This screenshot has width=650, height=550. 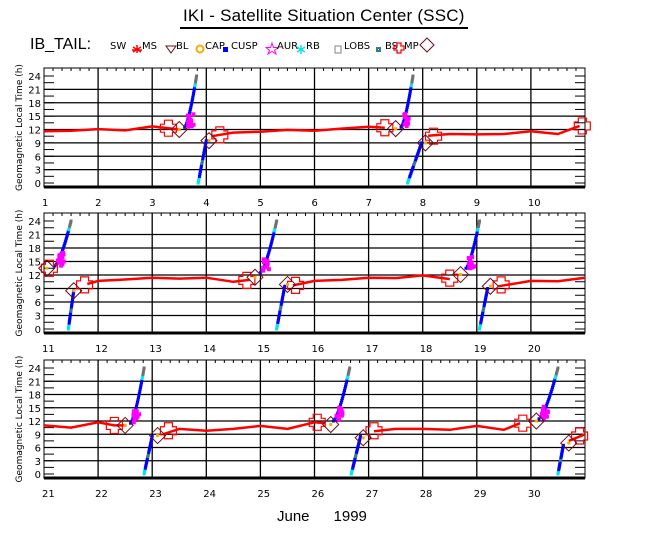 I want to click on y-tick-label: 0, so click(x=38, y=184).